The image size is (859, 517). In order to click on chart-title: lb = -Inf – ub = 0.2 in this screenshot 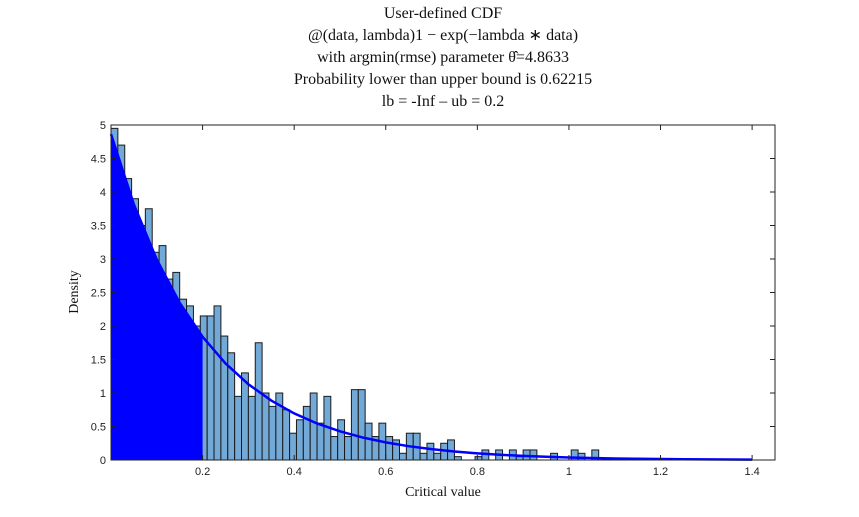, I will do `click(443, 101)`.